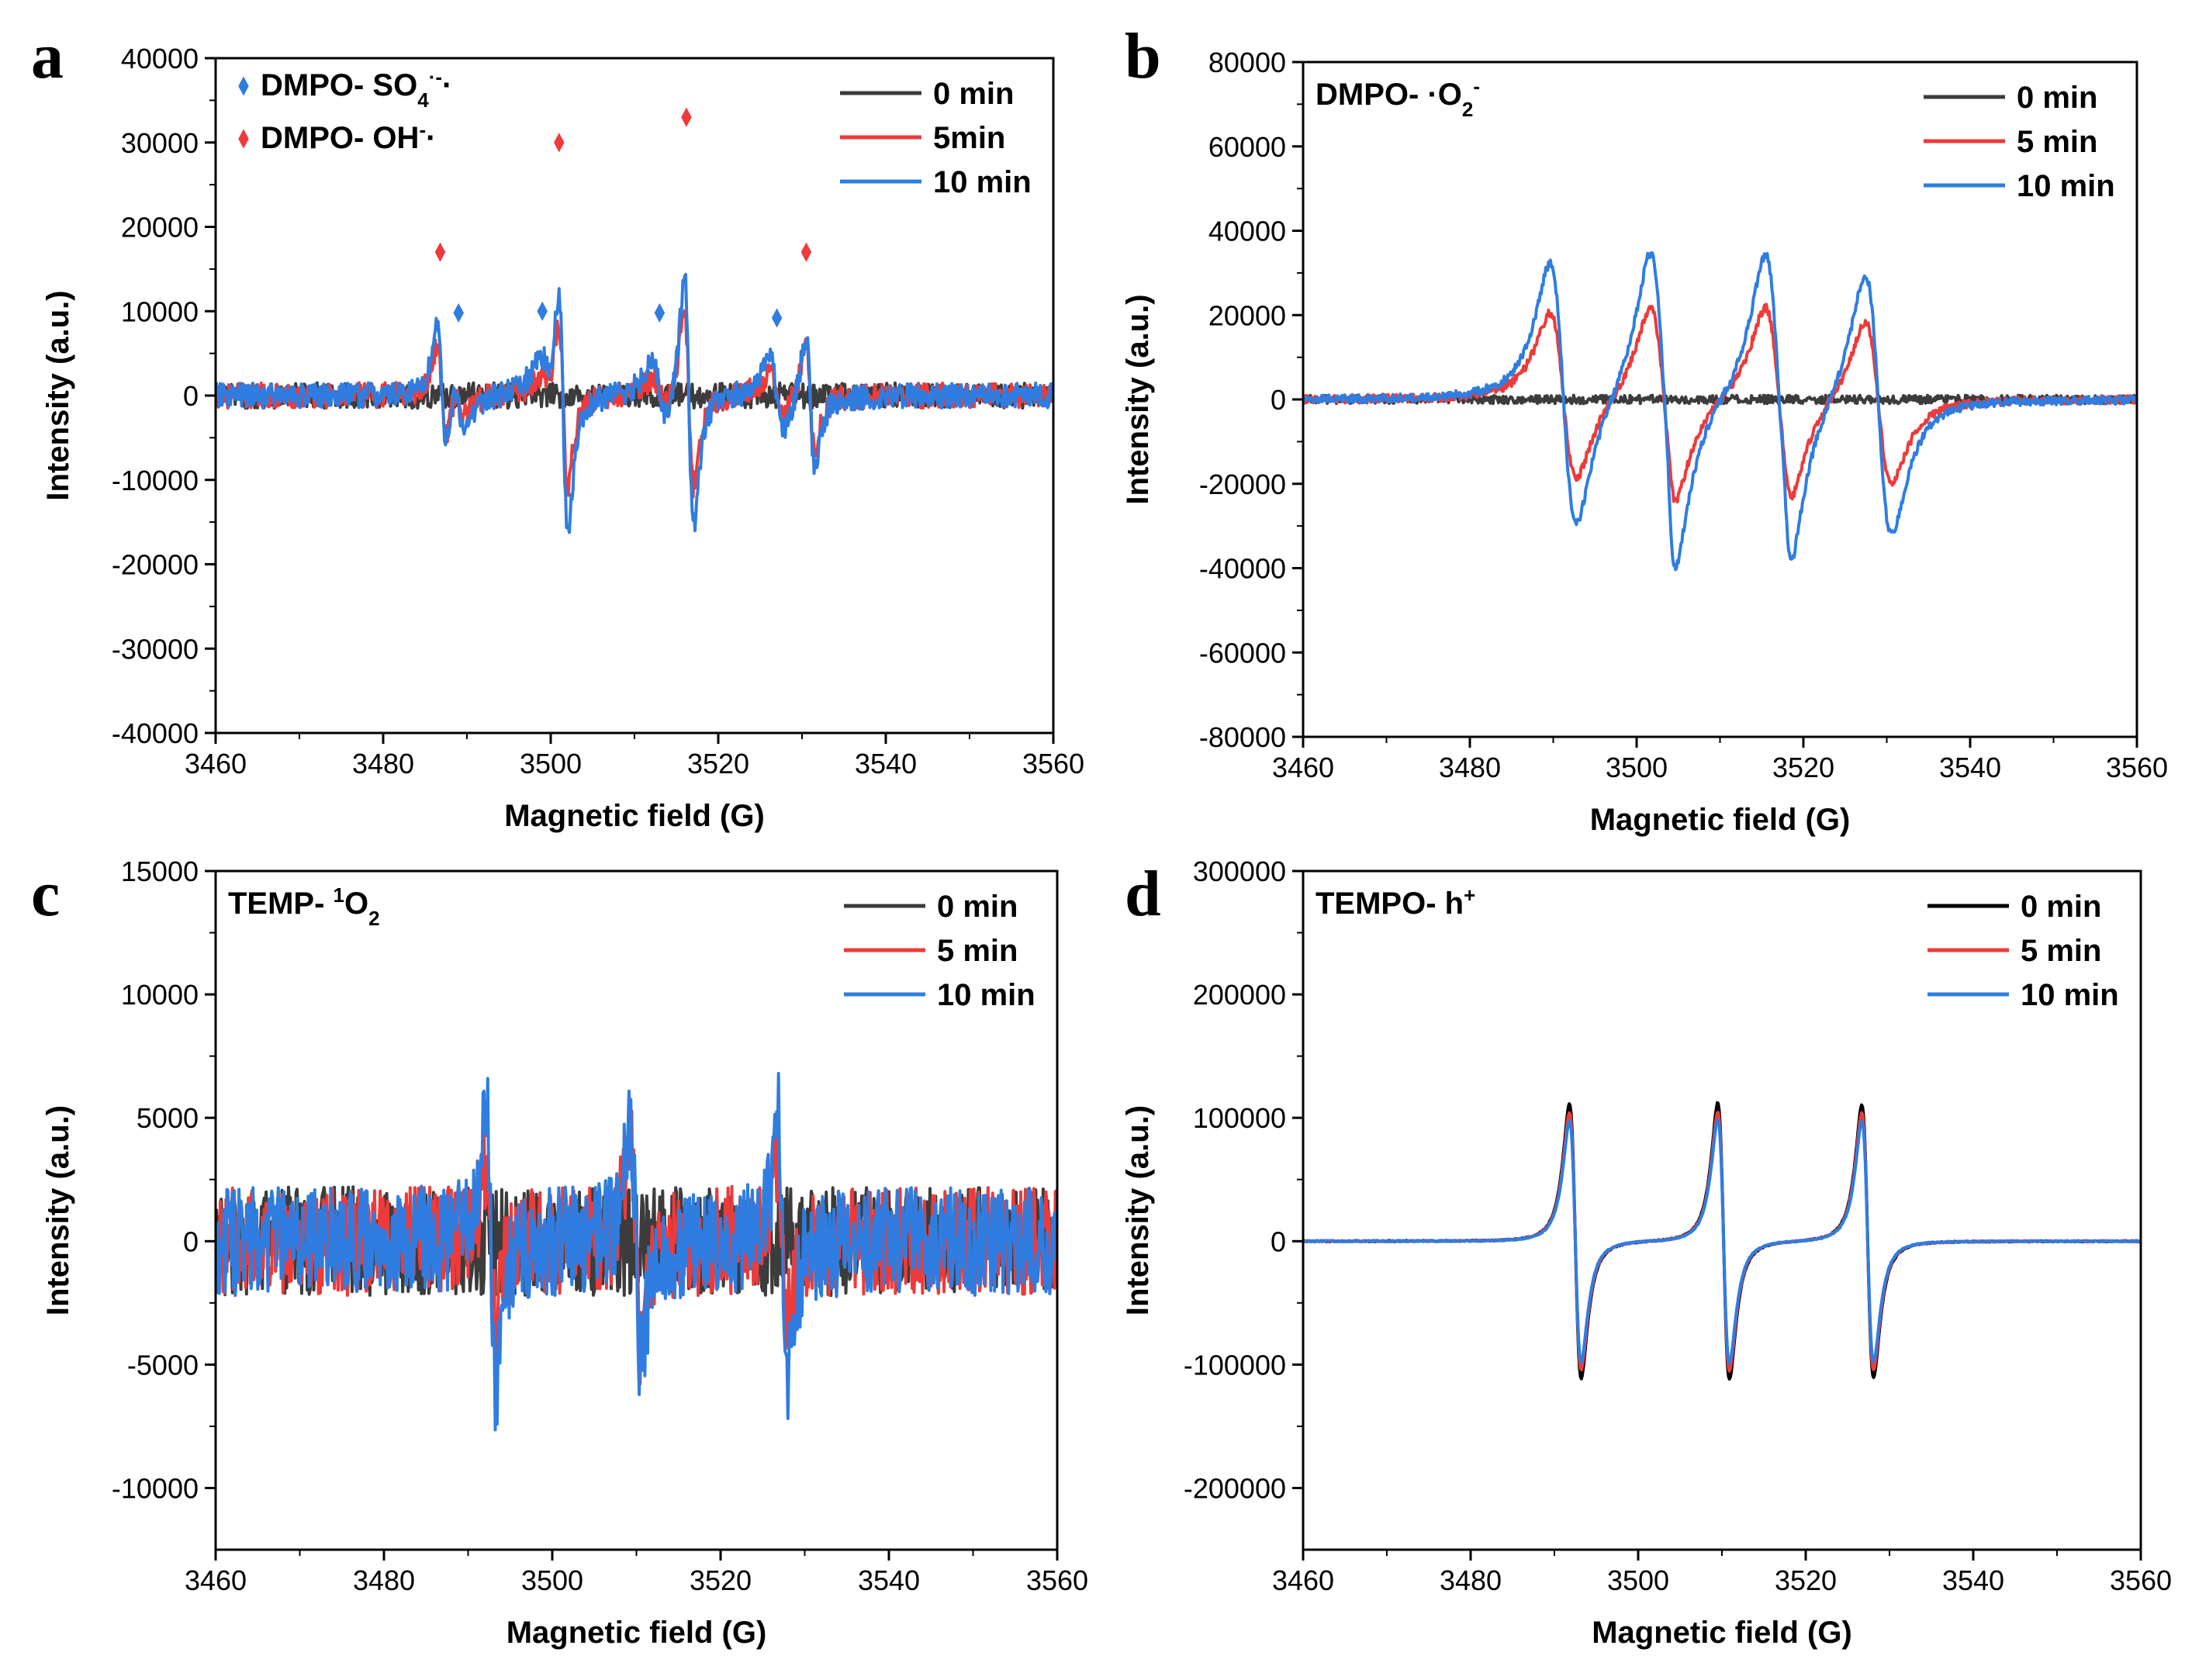 The height and width of the screenshot is (1680, 2185). Describe the element at coordinates (1235, 1365) in the screenshot. I see `y-tick-label: -100000` at that location.